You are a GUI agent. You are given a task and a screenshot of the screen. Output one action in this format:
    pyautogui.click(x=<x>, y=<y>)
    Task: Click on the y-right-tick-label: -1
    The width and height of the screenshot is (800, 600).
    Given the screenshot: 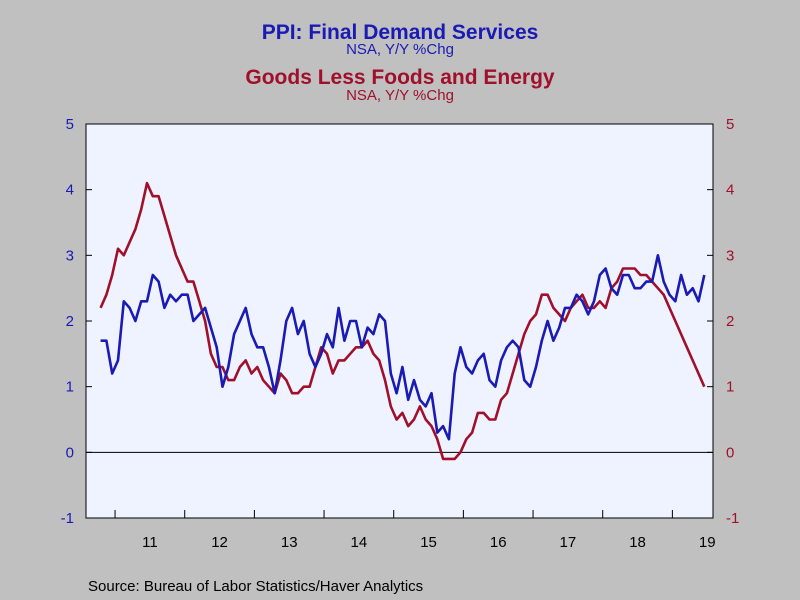 What is the action you would take?
    pyautogui.click(x=732, y=518)
    